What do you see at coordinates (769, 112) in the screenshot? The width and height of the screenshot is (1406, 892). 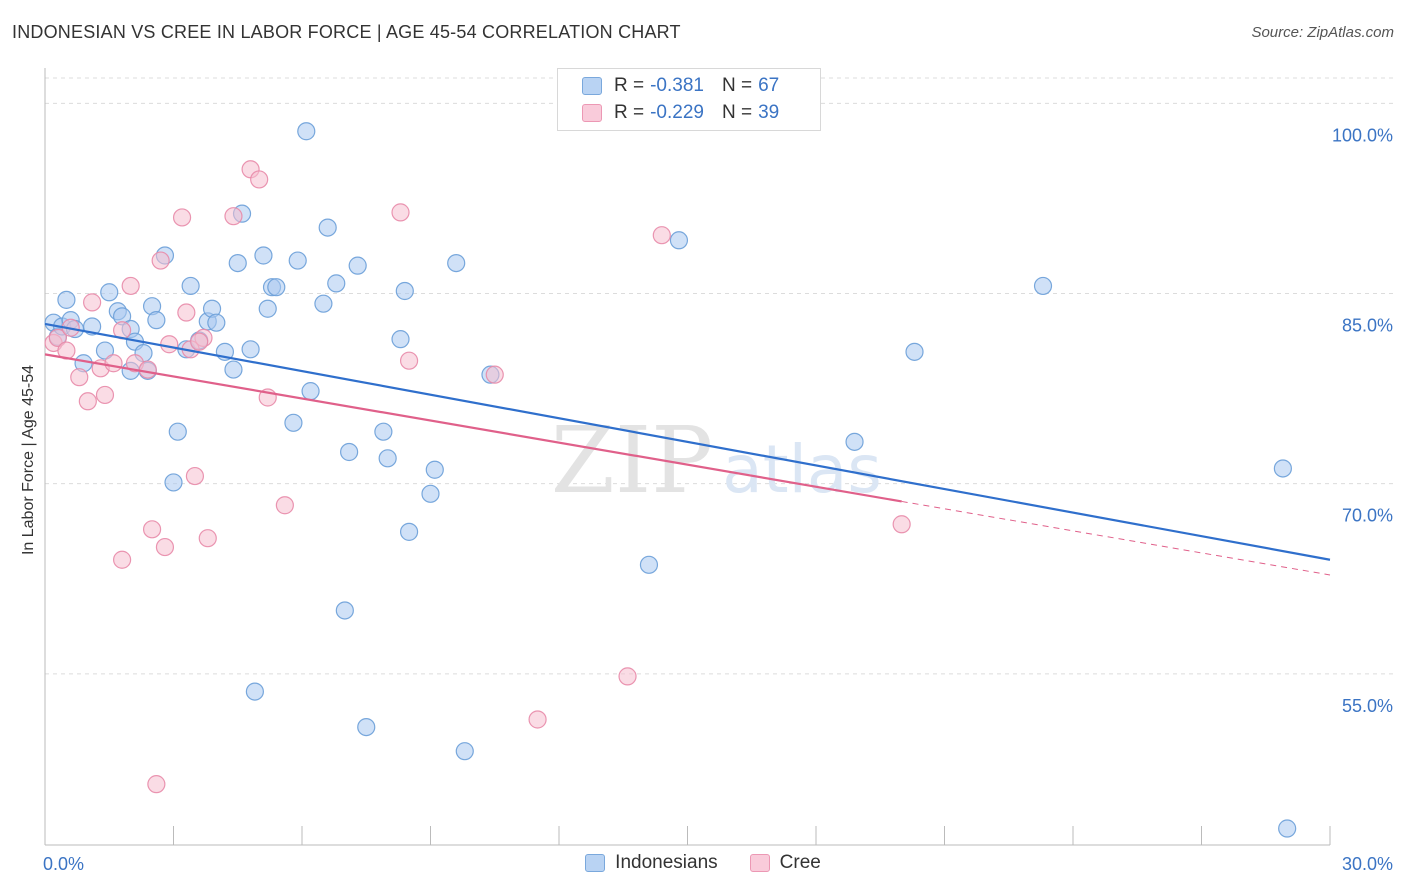 I see `n-value: 39` at bounding box center [769, 112].